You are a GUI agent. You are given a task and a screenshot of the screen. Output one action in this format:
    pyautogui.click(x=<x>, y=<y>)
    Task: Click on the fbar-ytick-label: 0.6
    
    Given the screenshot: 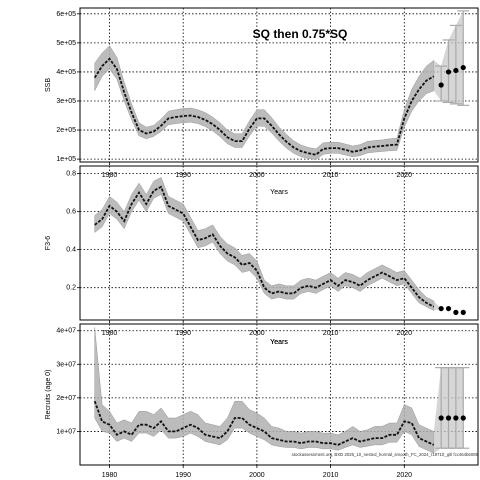 What is the action you would take?
    pyautogui.click(x=71, y=212)
    